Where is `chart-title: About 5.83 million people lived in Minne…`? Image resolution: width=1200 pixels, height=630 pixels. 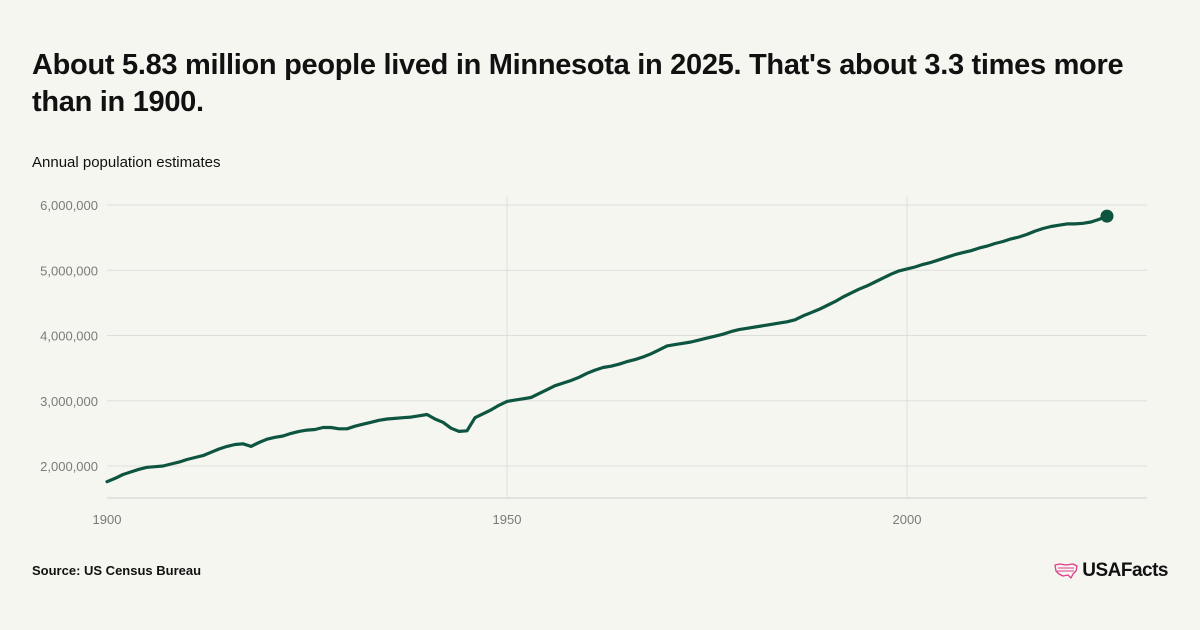
chart-title: About 5.83 million people lived in Minne… is located at coordinates (578, 83).